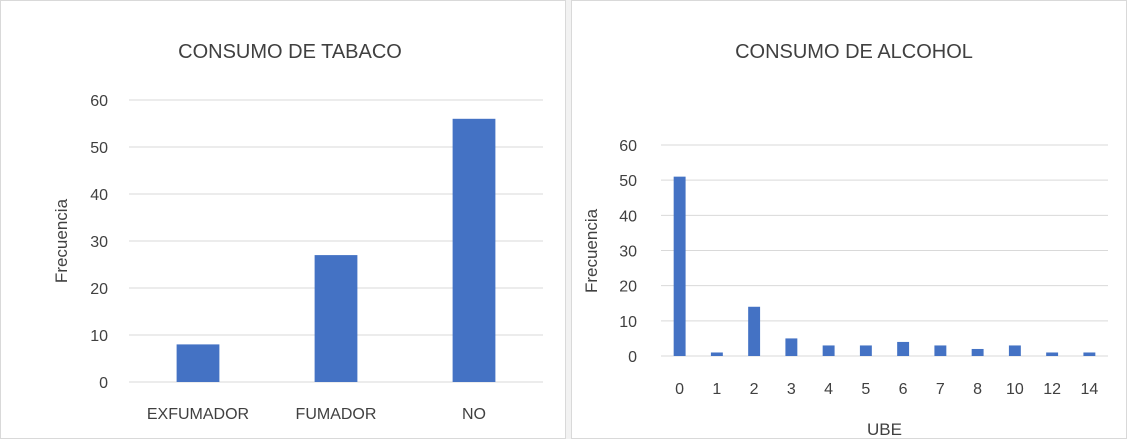 The width and height of the screenshot is (1127, 440). What do you see at coordinates (198, 414) in the screenshot?
I see `x-tick-label: EXFUMADOR` at bounding box center [198, 414].